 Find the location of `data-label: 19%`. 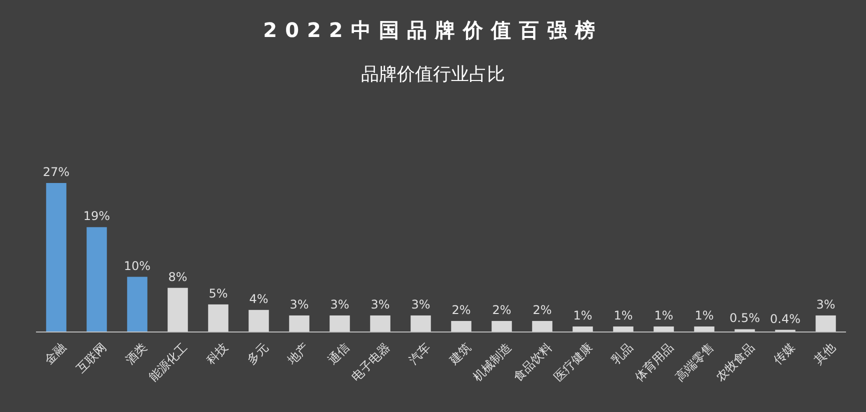

data-label: 19% is located at coordinates (96, 216).